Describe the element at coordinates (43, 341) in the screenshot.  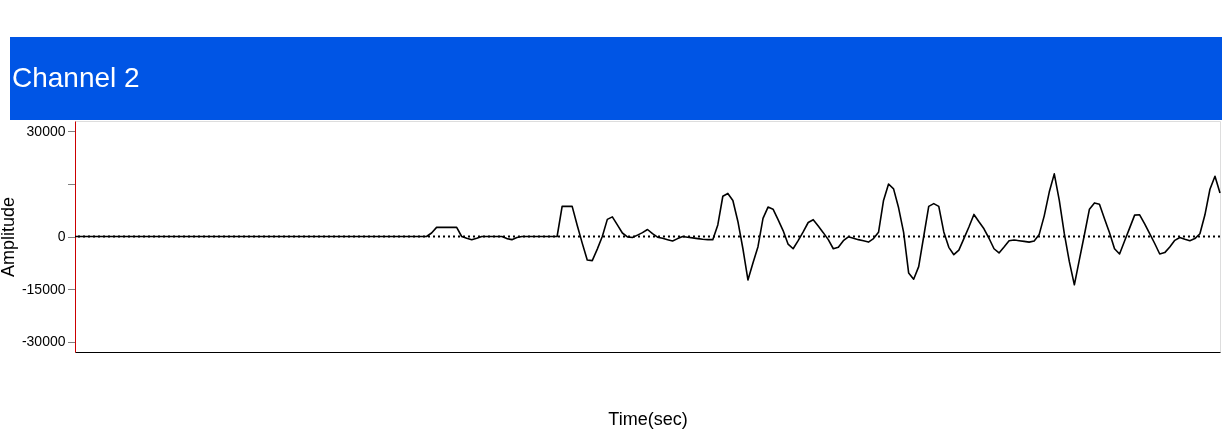
I see `y-tick-label: -30000` at that location.